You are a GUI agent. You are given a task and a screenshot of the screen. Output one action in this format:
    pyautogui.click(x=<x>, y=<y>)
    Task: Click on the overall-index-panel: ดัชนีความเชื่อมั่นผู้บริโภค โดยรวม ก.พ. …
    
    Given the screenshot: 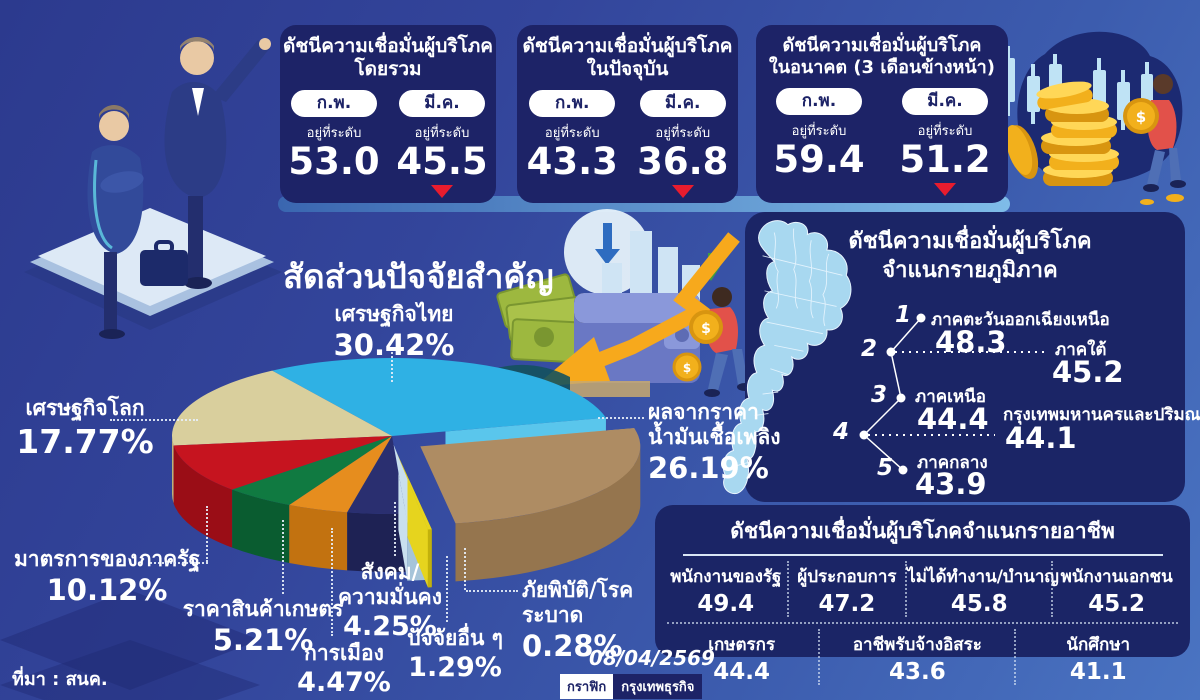 What is the action you would take?
    pyautogui.click(x=388, y=114)
    